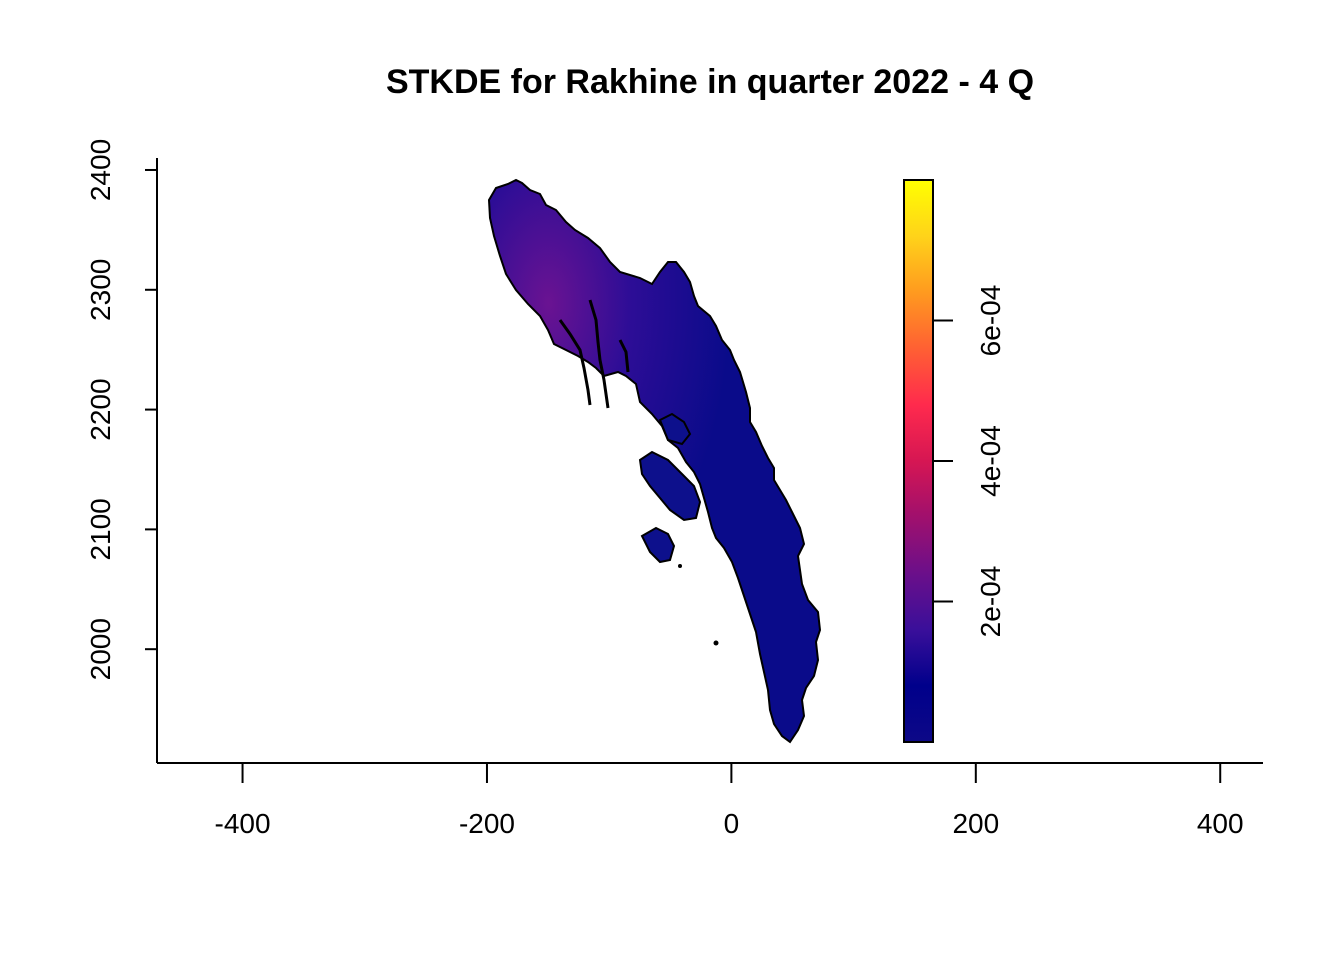 This screenshot has width=1344, height=960. I want to click on y-tick-label: 2200, so click(100, 409).